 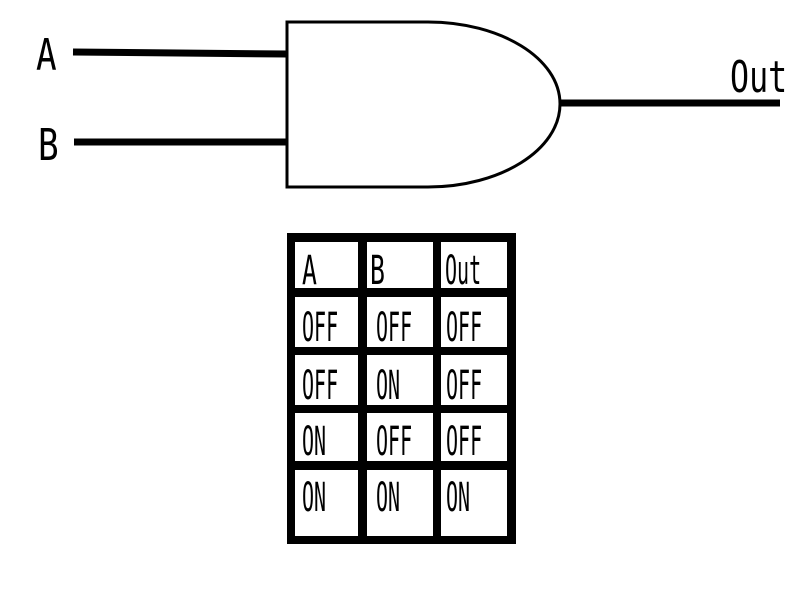 I want to click on input-a-label: A, so click(x=46, y=55).